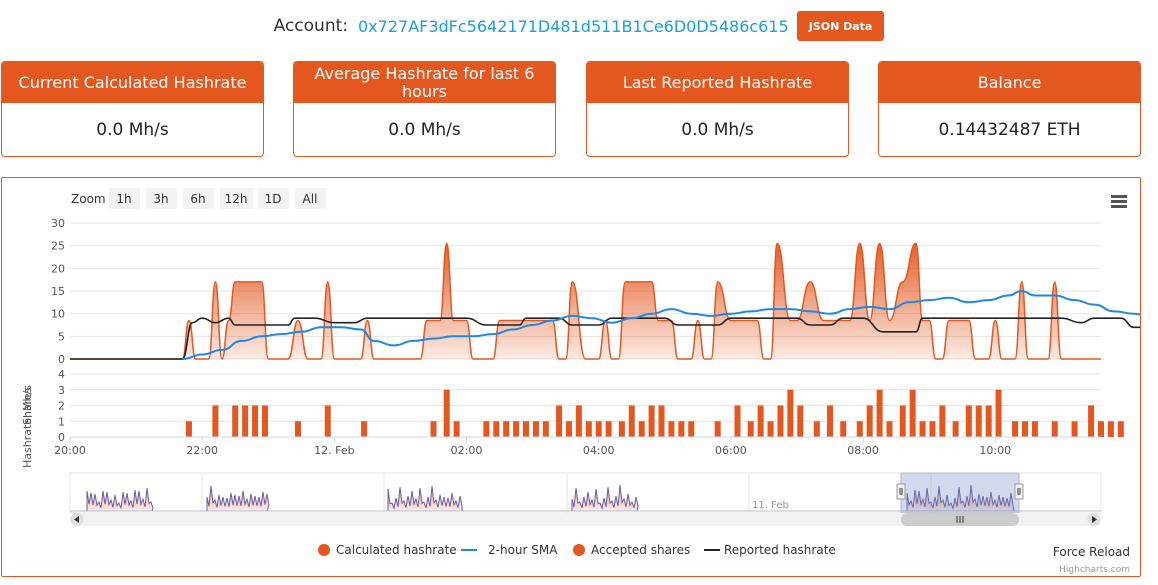  I want to click on x-tick-label: 22:00, so click(202, 450).